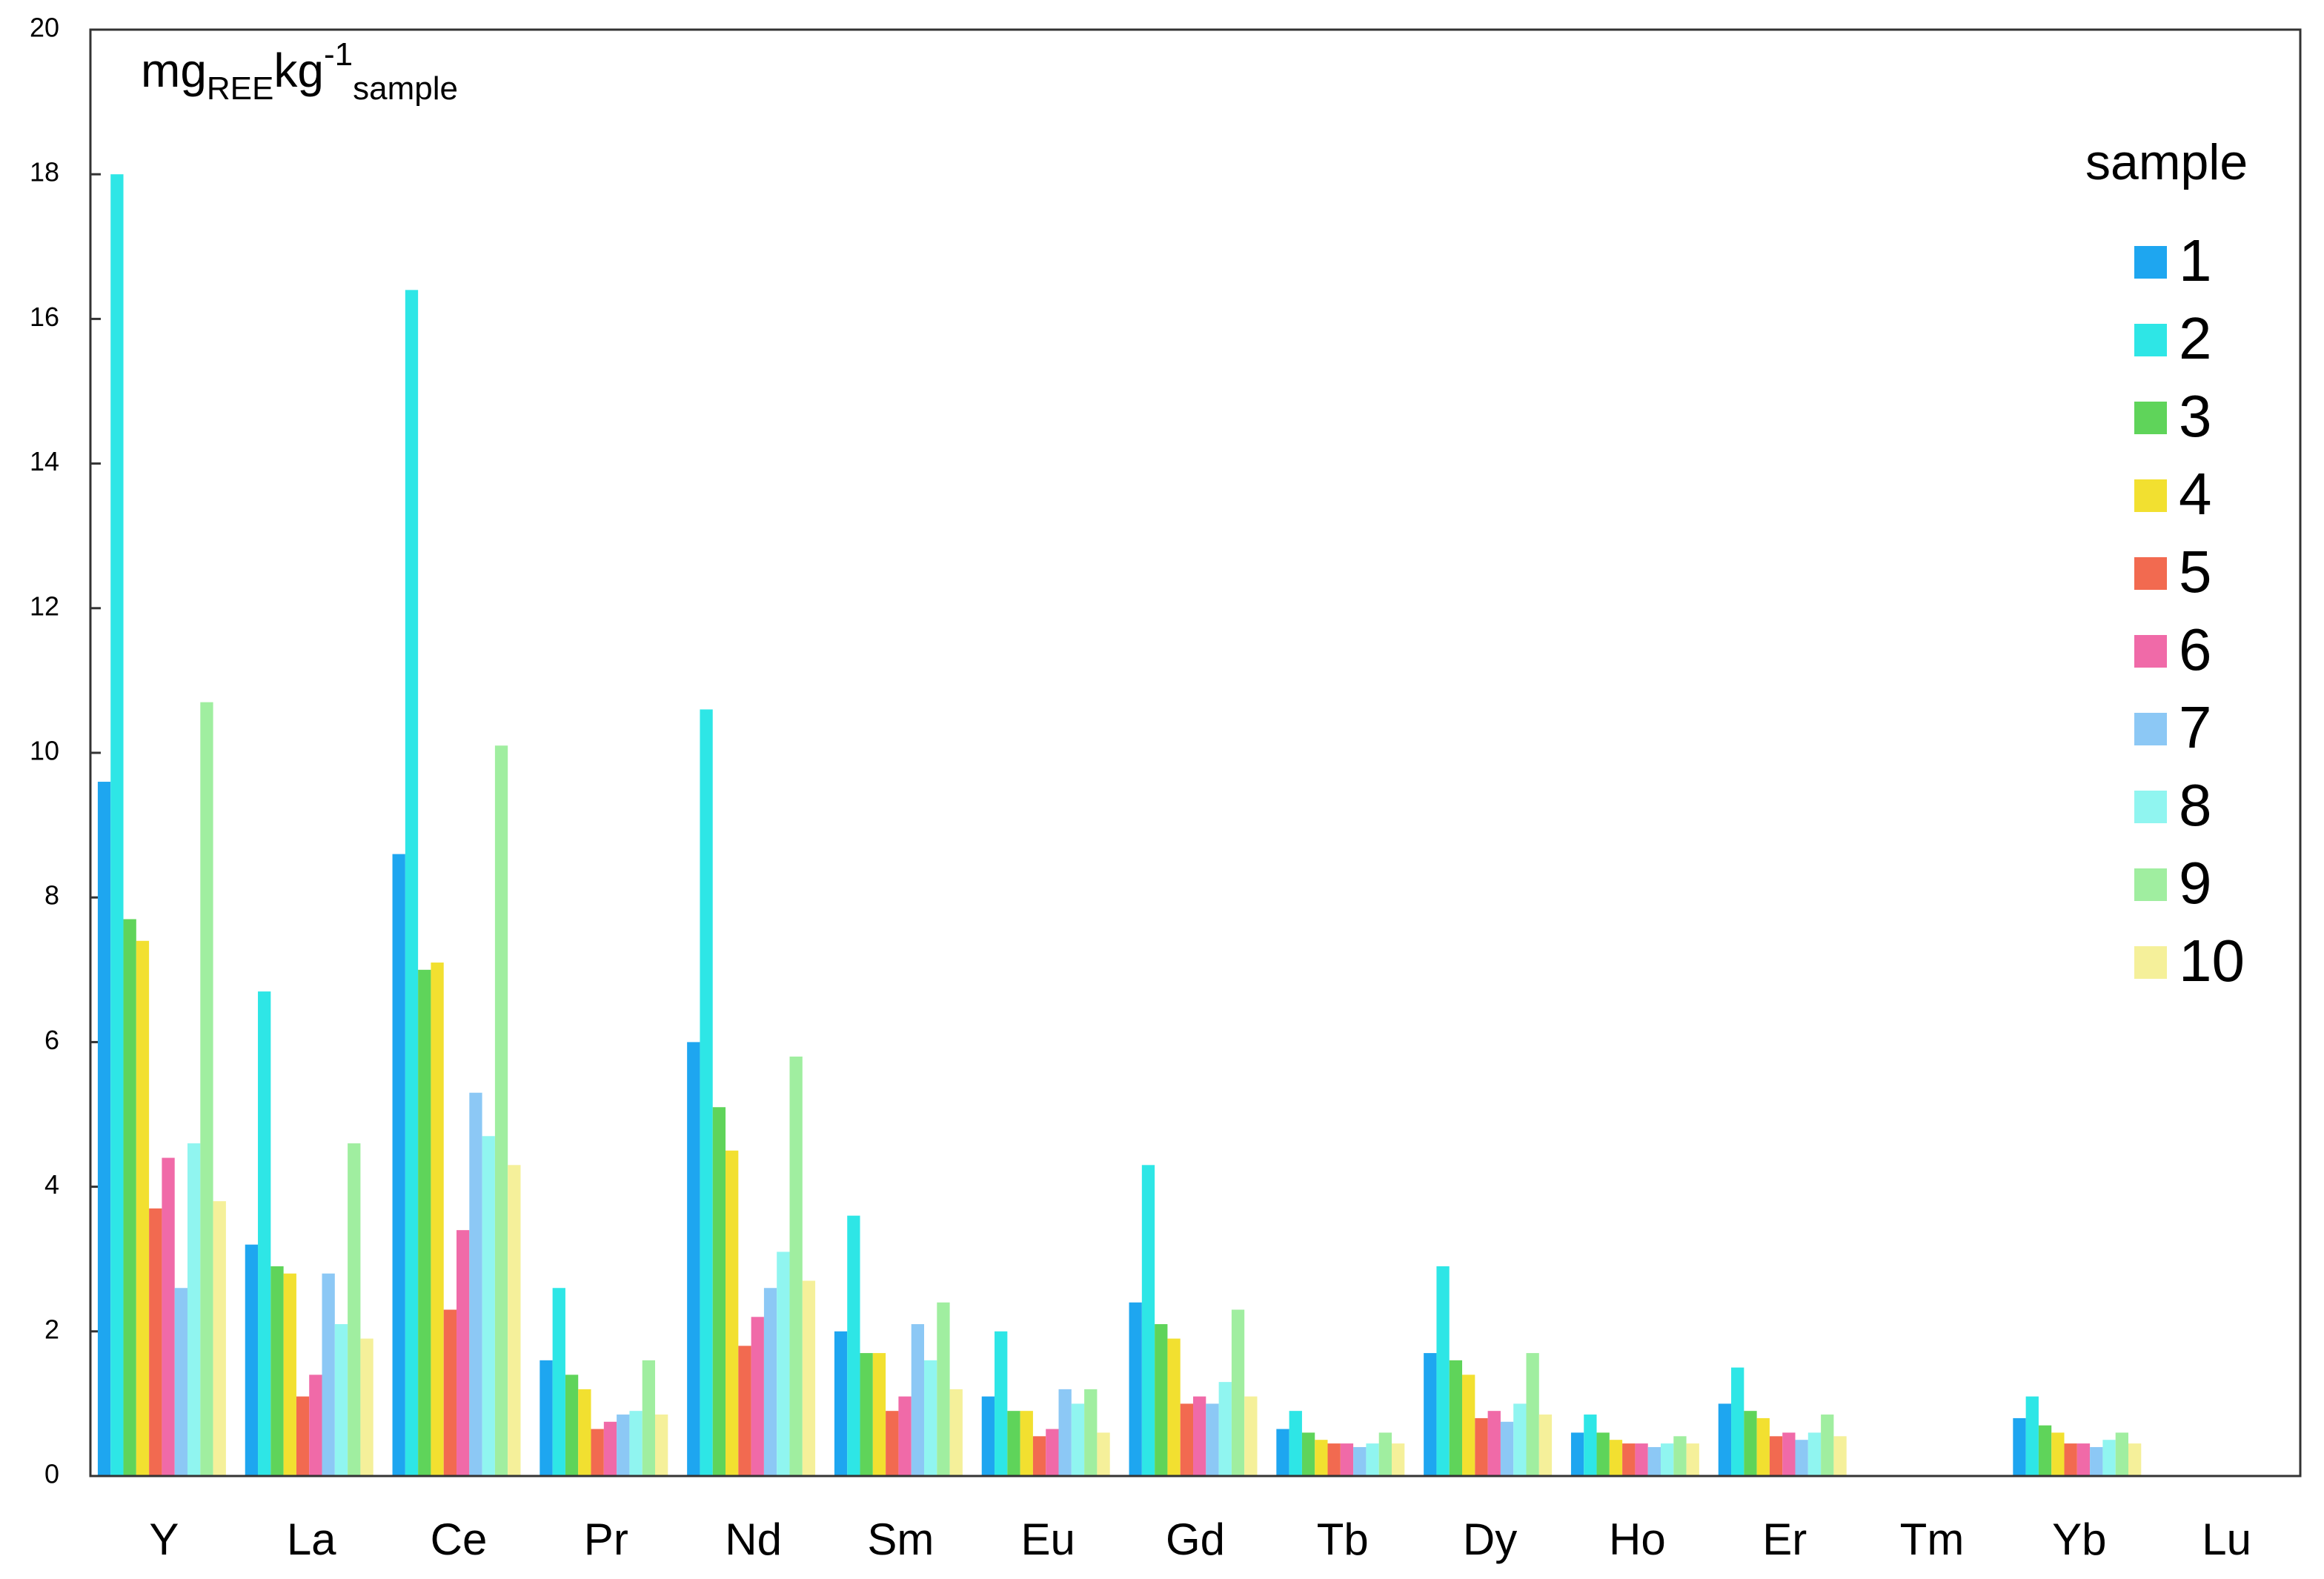 This screenshot has height=1579, width=2324. What do you see at coordinates (405, 88) in the screenshot?
I see `annotation-part: sample` at bounding box center [405, 88].